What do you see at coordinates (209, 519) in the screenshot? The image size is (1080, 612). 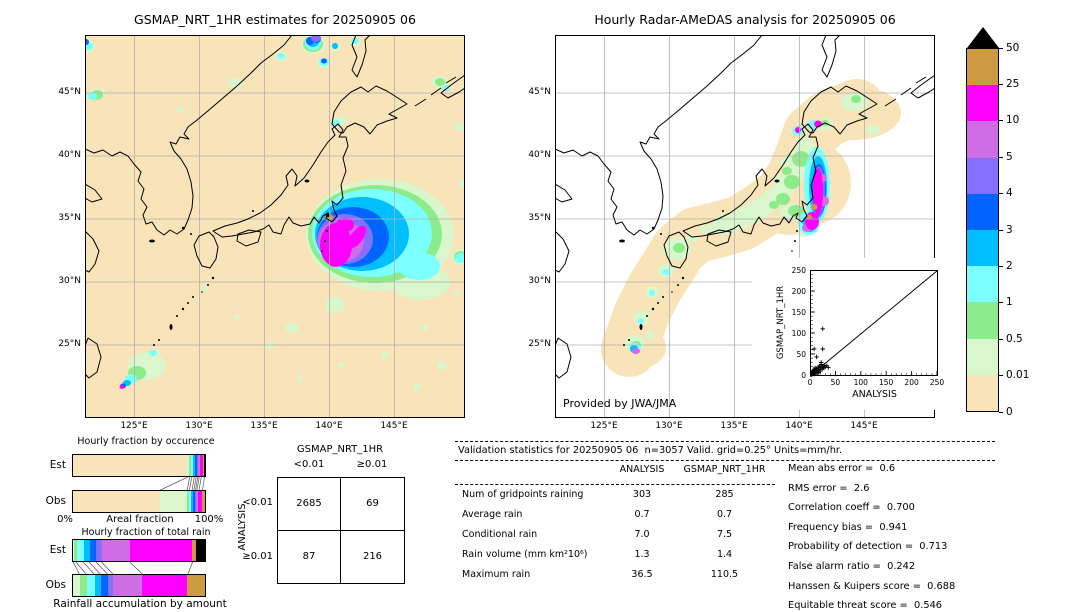 I see `areal-axis-right: 100%` at bounding box center [209, 519].